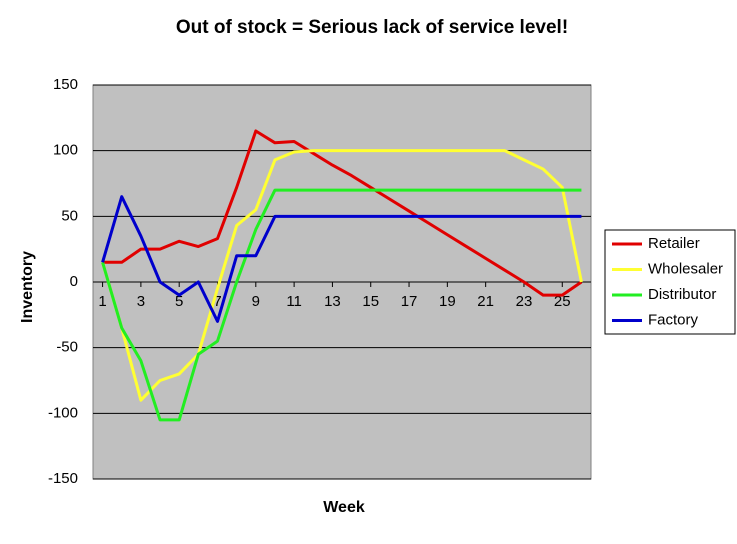 The width and height of the screenshot is (737, 544). What do you see at coordinates (524, 301) in the screenshot?
I see `x-tick-label: 23` at bounding box center [524, 301].